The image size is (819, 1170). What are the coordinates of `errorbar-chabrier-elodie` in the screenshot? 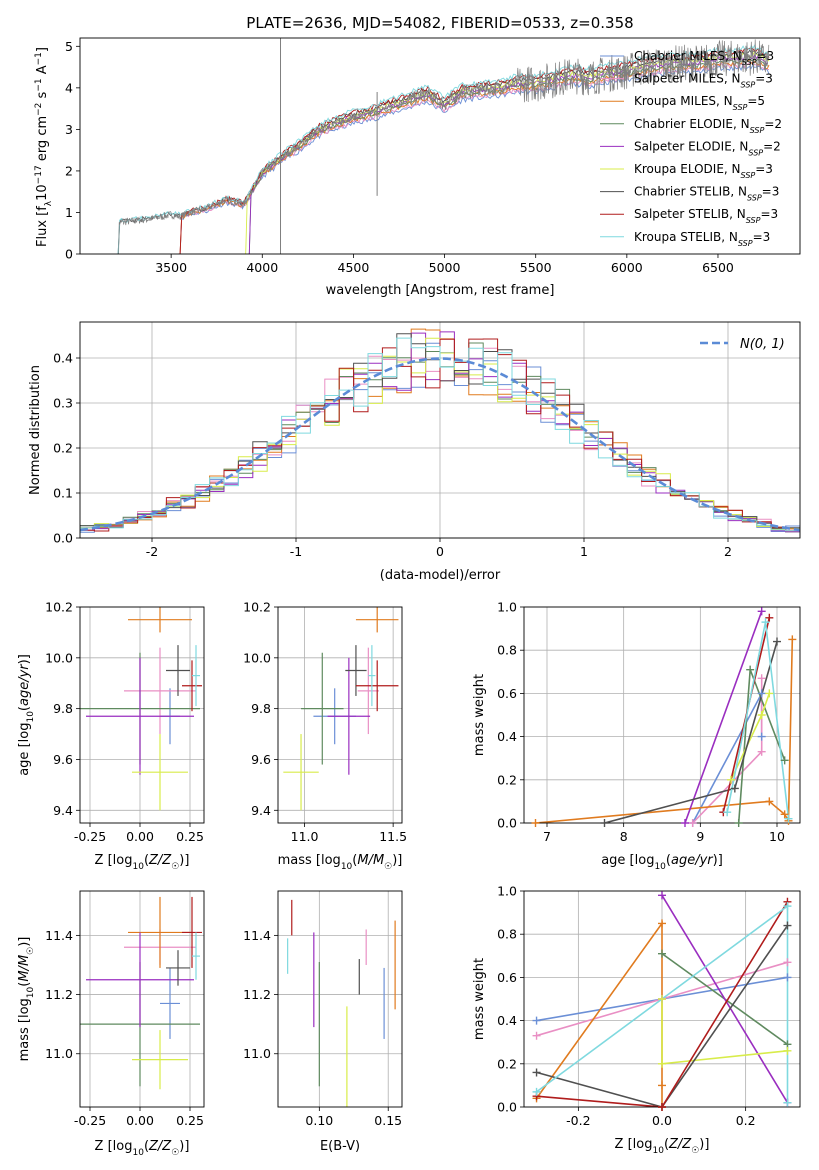 It's located at (322, 708).